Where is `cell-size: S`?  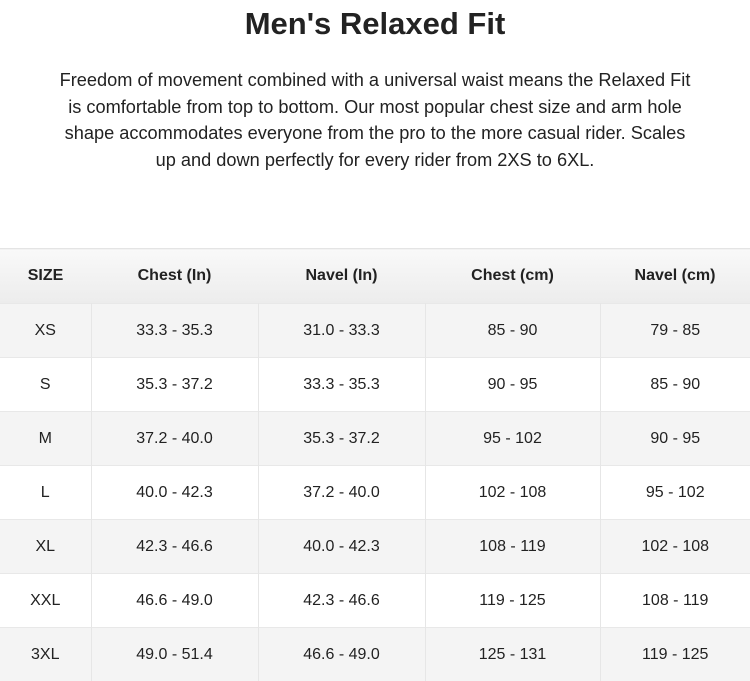
cell-size: S is located at coordinates (45, 385).